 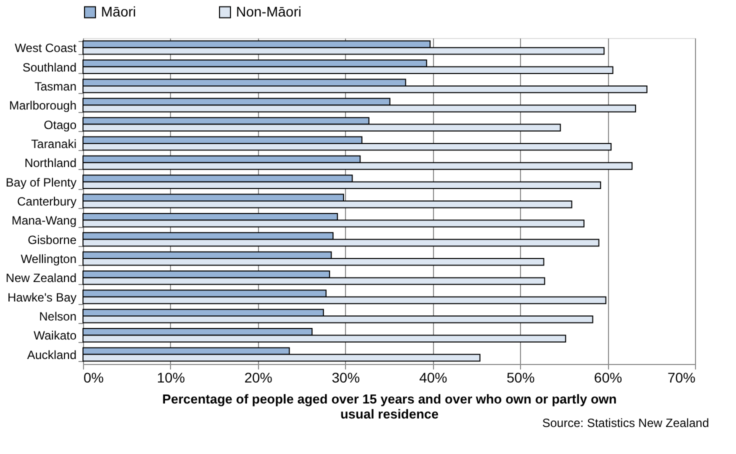 What do you see at coordinates (608, 378) in the screenshot?
I see `x-tick-label: 60%` at bounding box center [608, 378].